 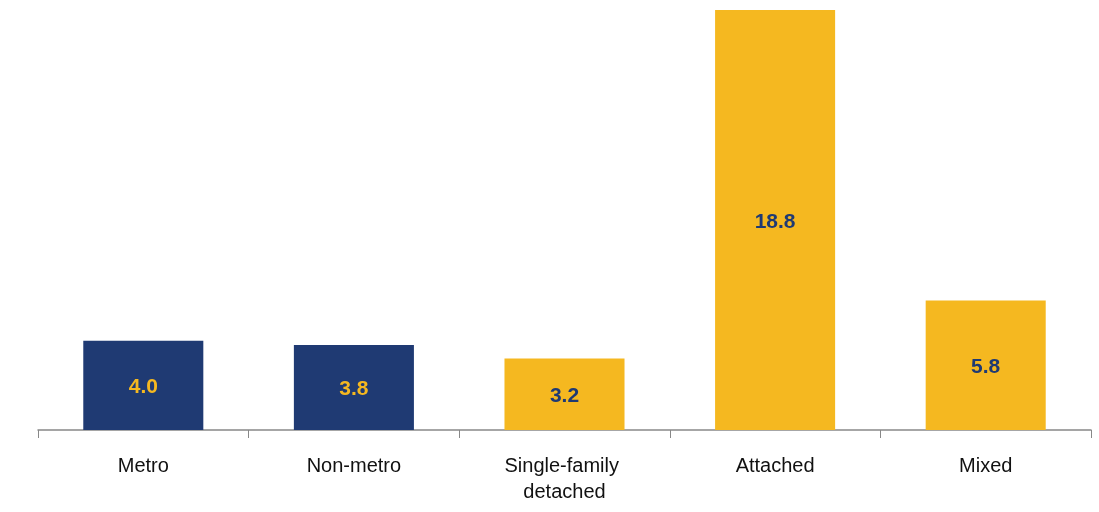 I want to click on x-tick-label: Attached, so click(x=775, y=465).